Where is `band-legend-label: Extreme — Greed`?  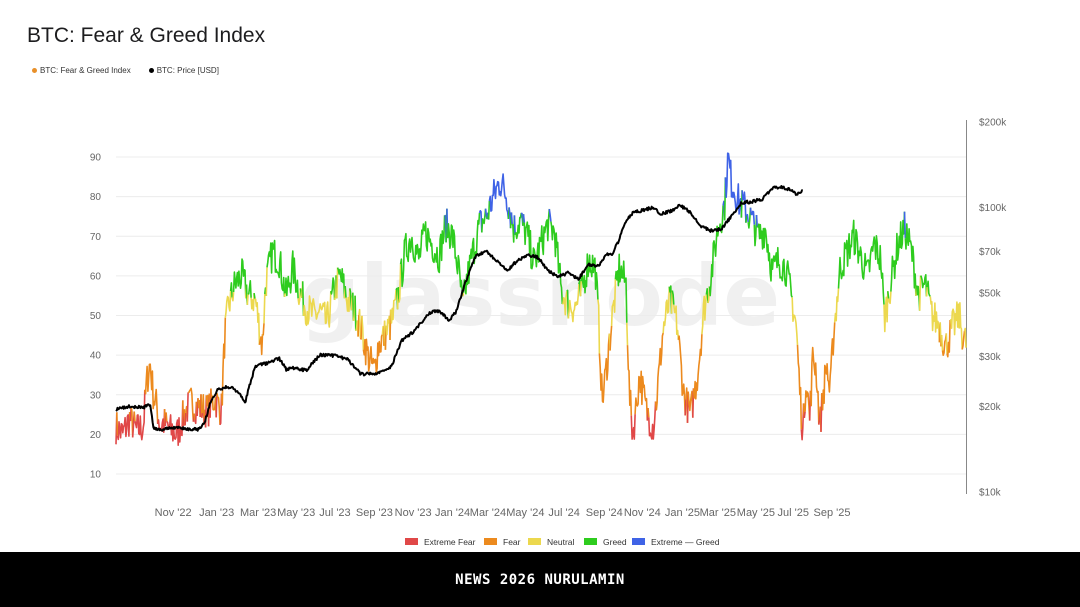 band-legend-label: Extreme — Greed is located at coordinates (685, 542).